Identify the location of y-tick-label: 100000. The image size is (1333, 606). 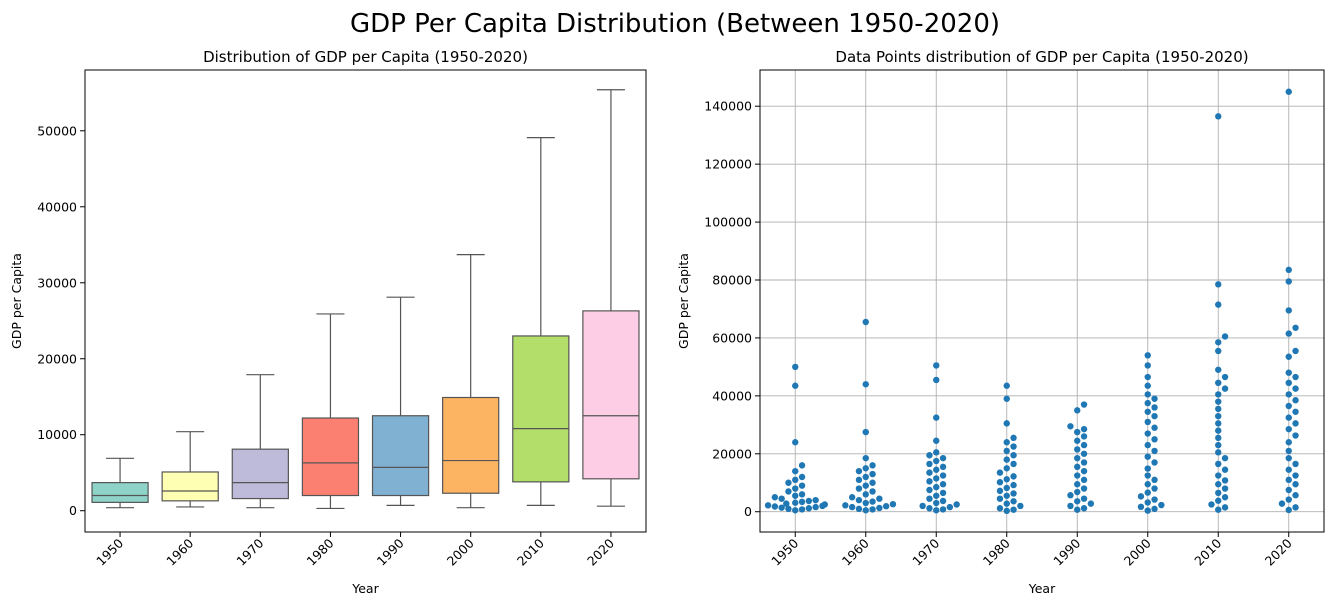
(728, 222).